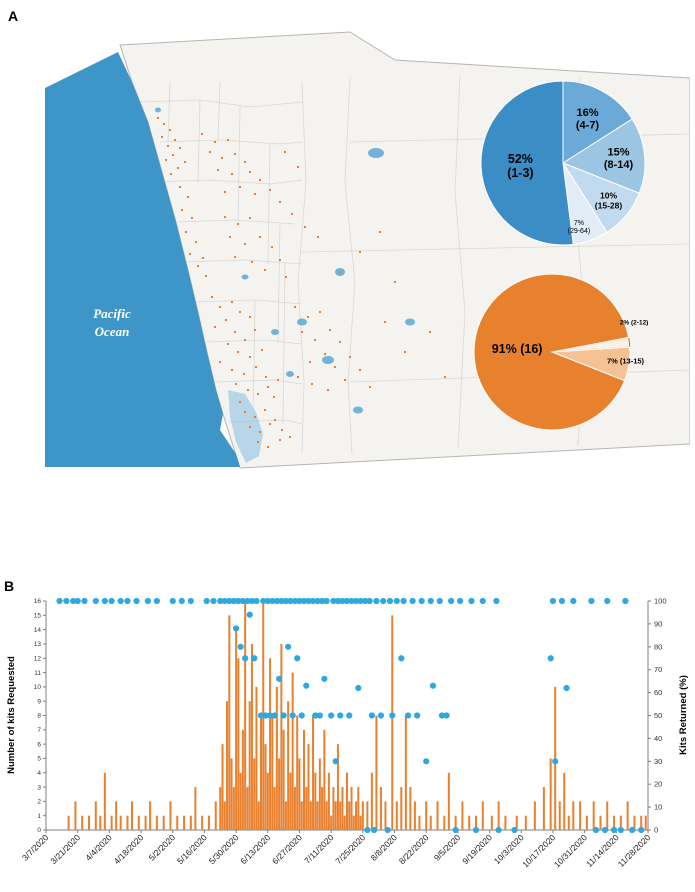 This screenshot has width=695, height=892. What do you see at coordinates (11, 715) in the screenshot?
I see `left-axis-title: Number of kits Requested` at bounding box center [11, 715].